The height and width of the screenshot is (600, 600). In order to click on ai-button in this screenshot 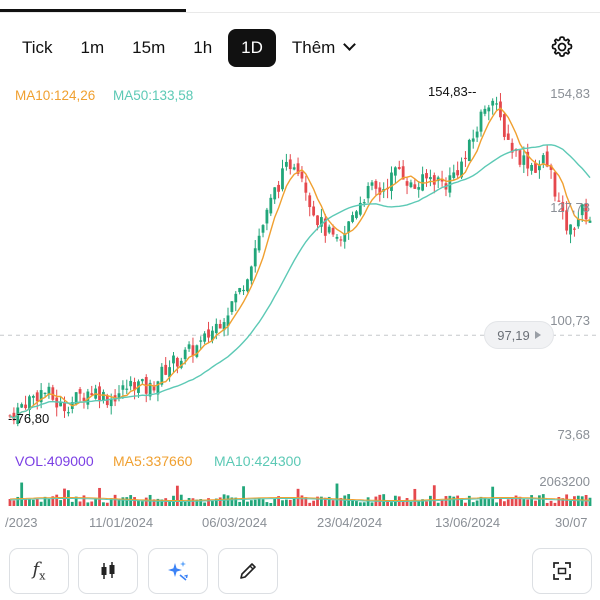, I will do `click(178, 571)`.